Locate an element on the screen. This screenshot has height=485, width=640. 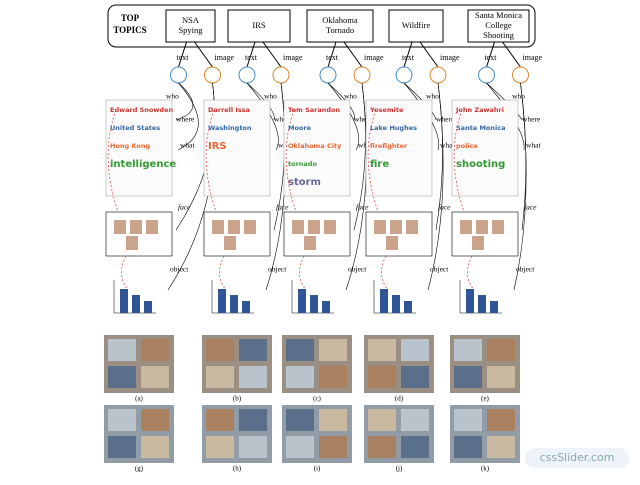
edge-label: image is located at coordinates (533, 57).